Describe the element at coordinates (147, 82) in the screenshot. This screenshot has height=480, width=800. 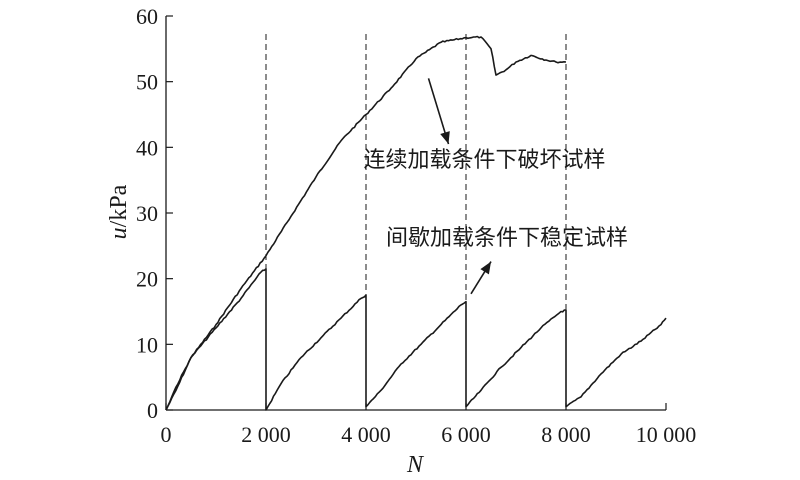
I see `y-tick-label: 50` at that location.